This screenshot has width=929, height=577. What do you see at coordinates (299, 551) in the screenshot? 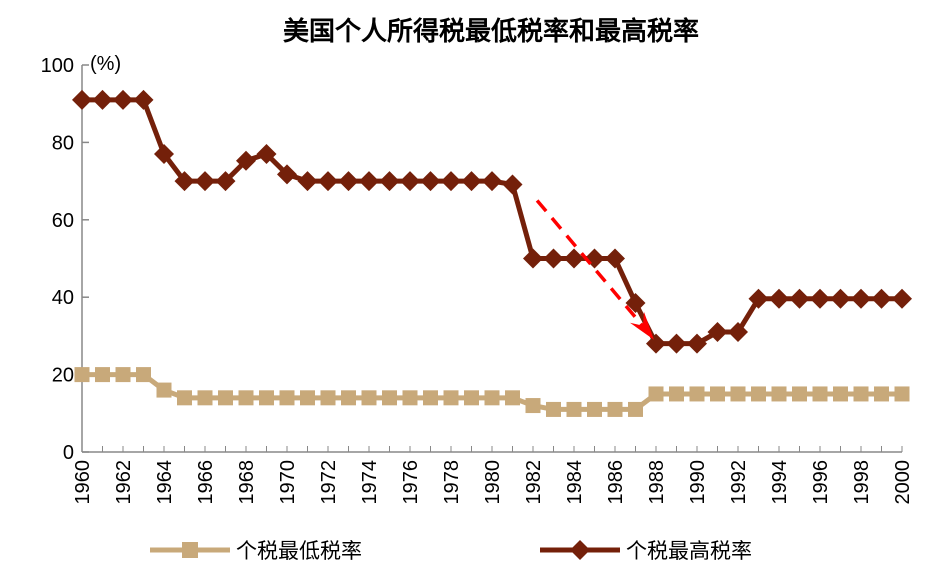
I see `legend-label: 个税最低税率` at bounding box center [299, 551].